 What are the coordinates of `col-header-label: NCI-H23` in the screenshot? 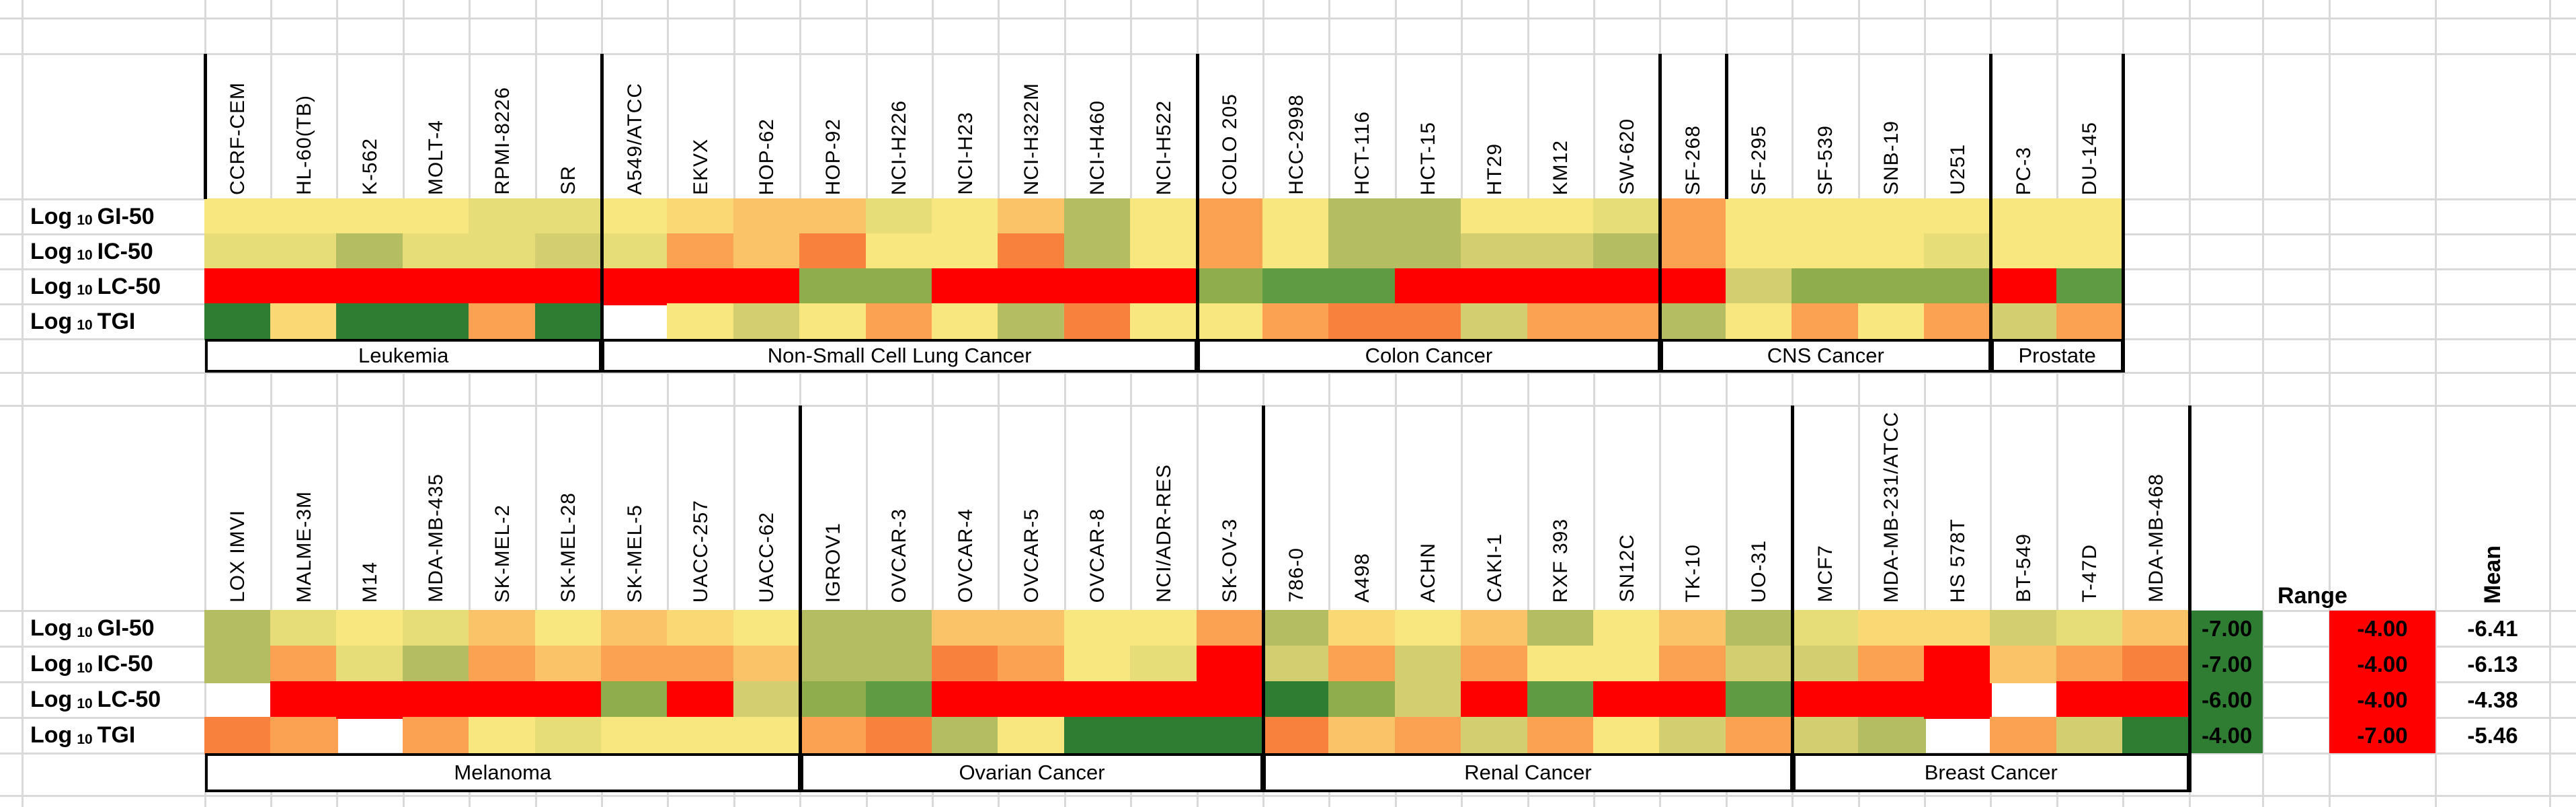 It's located at (965, 153).